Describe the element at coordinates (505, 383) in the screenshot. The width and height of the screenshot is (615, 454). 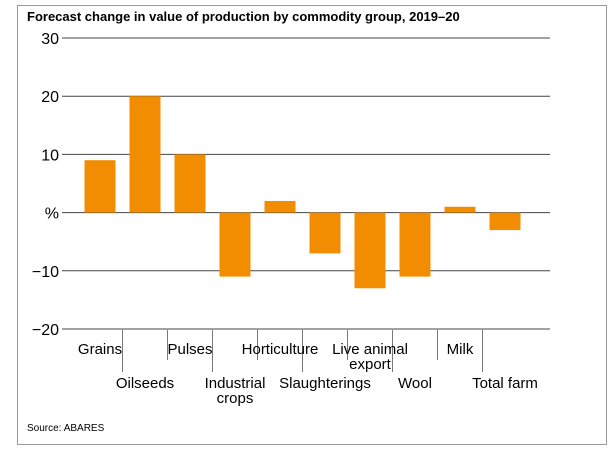
I see `category-label: Total farm` at that location.